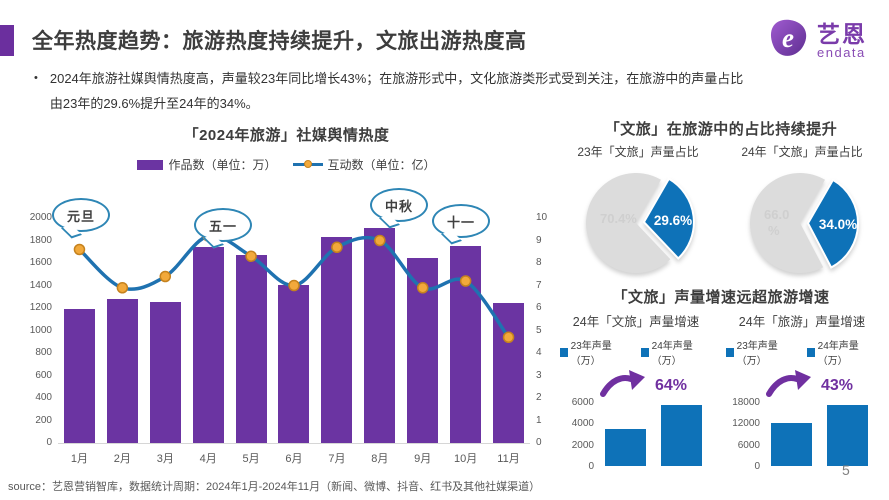 The height and width of the screenshot is (500, 889). Describe the element at coordinates (337, 459) in the screenshot. I see `month-label: 7月` at that location.